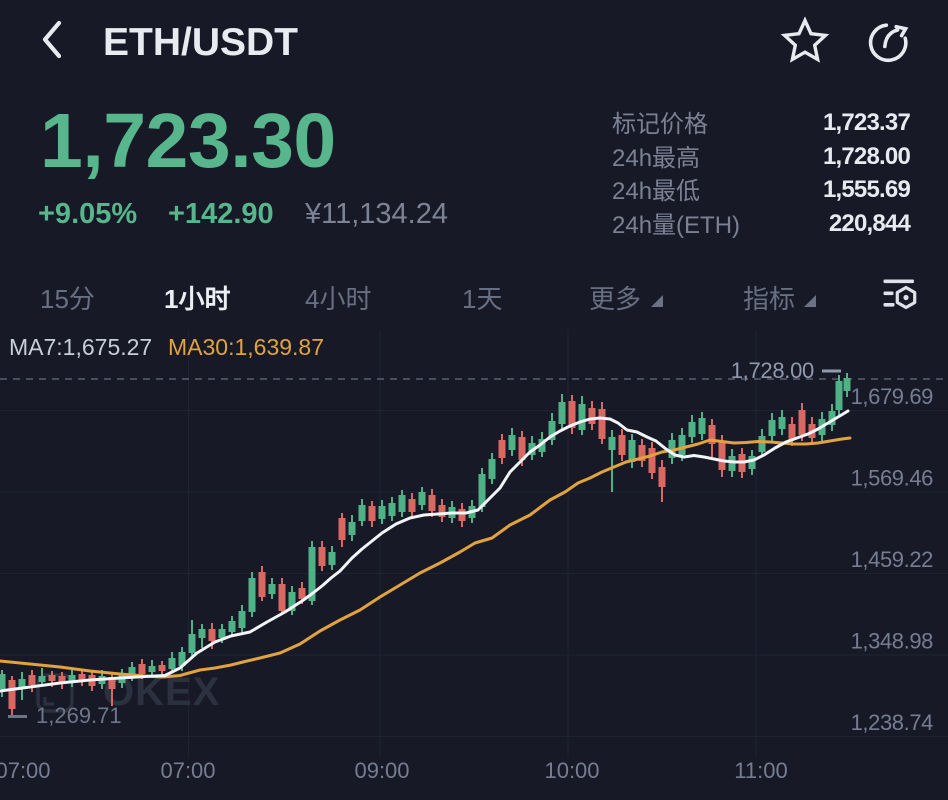 The width and height of the screenshot is (948, 800). What do you see at coordinates (892, 559) in the screenshot?
I see `svg-text: 1,459.22` at bounding box center [892, 559].